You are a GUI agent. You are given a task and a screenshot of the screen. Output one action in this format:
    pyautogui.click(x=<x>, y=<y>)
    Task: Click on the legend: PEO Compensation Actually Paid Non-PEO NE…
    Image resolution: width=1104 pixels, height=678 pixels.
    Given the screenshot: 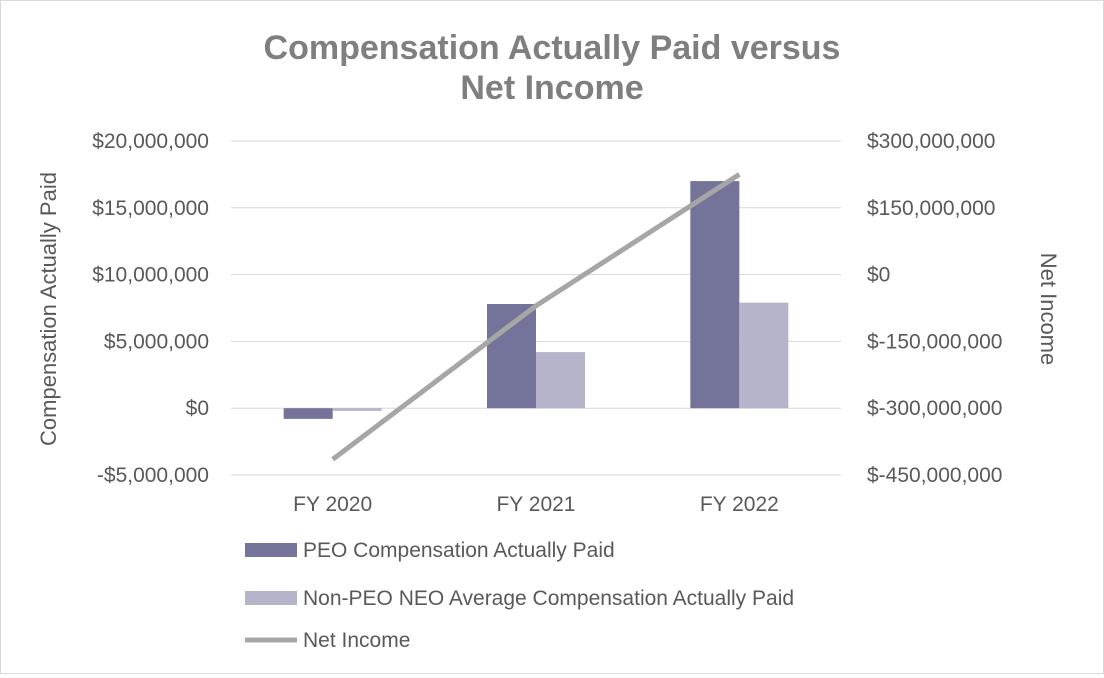 What is the action you would take?
    pyautogui.click(x=519, y=595)
    